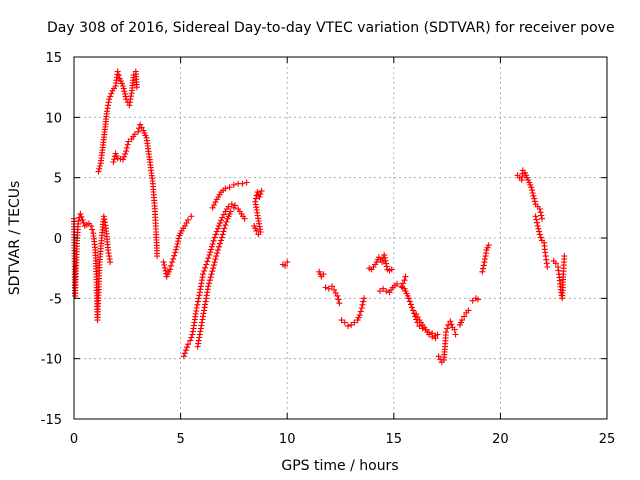  What do you see at coordinates (287, 439) in the screenshot?
I see `x-tick-label: 10` at bounding box center [287, 439].